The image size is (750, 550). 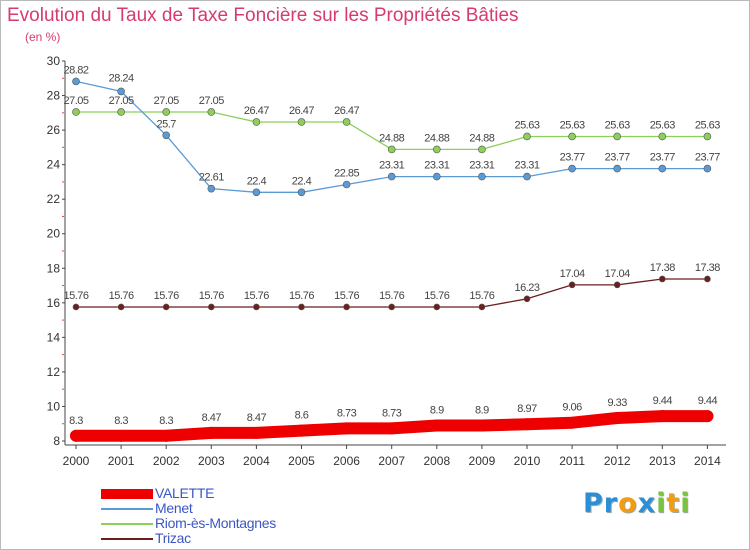 What do you see at coordinates (54, 406) in the screenshot?
I see `y-tick-label: 10` at bounding box center [54, 406].